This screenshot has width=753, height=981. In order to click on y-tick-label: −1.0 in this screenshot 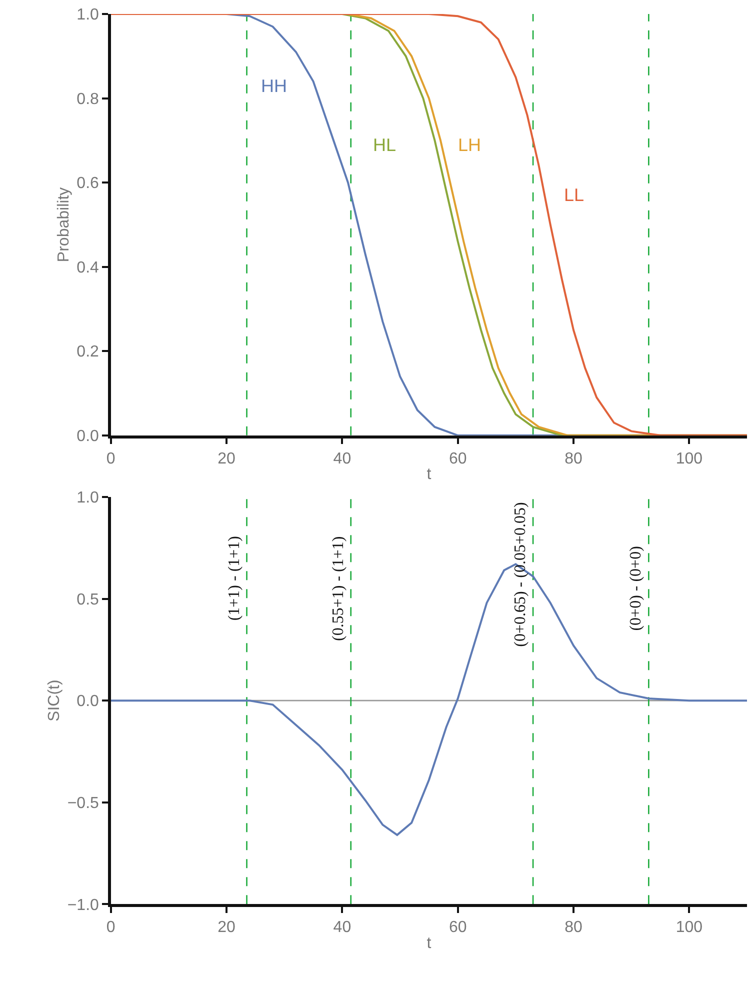, I will do `click(83, 905)`.